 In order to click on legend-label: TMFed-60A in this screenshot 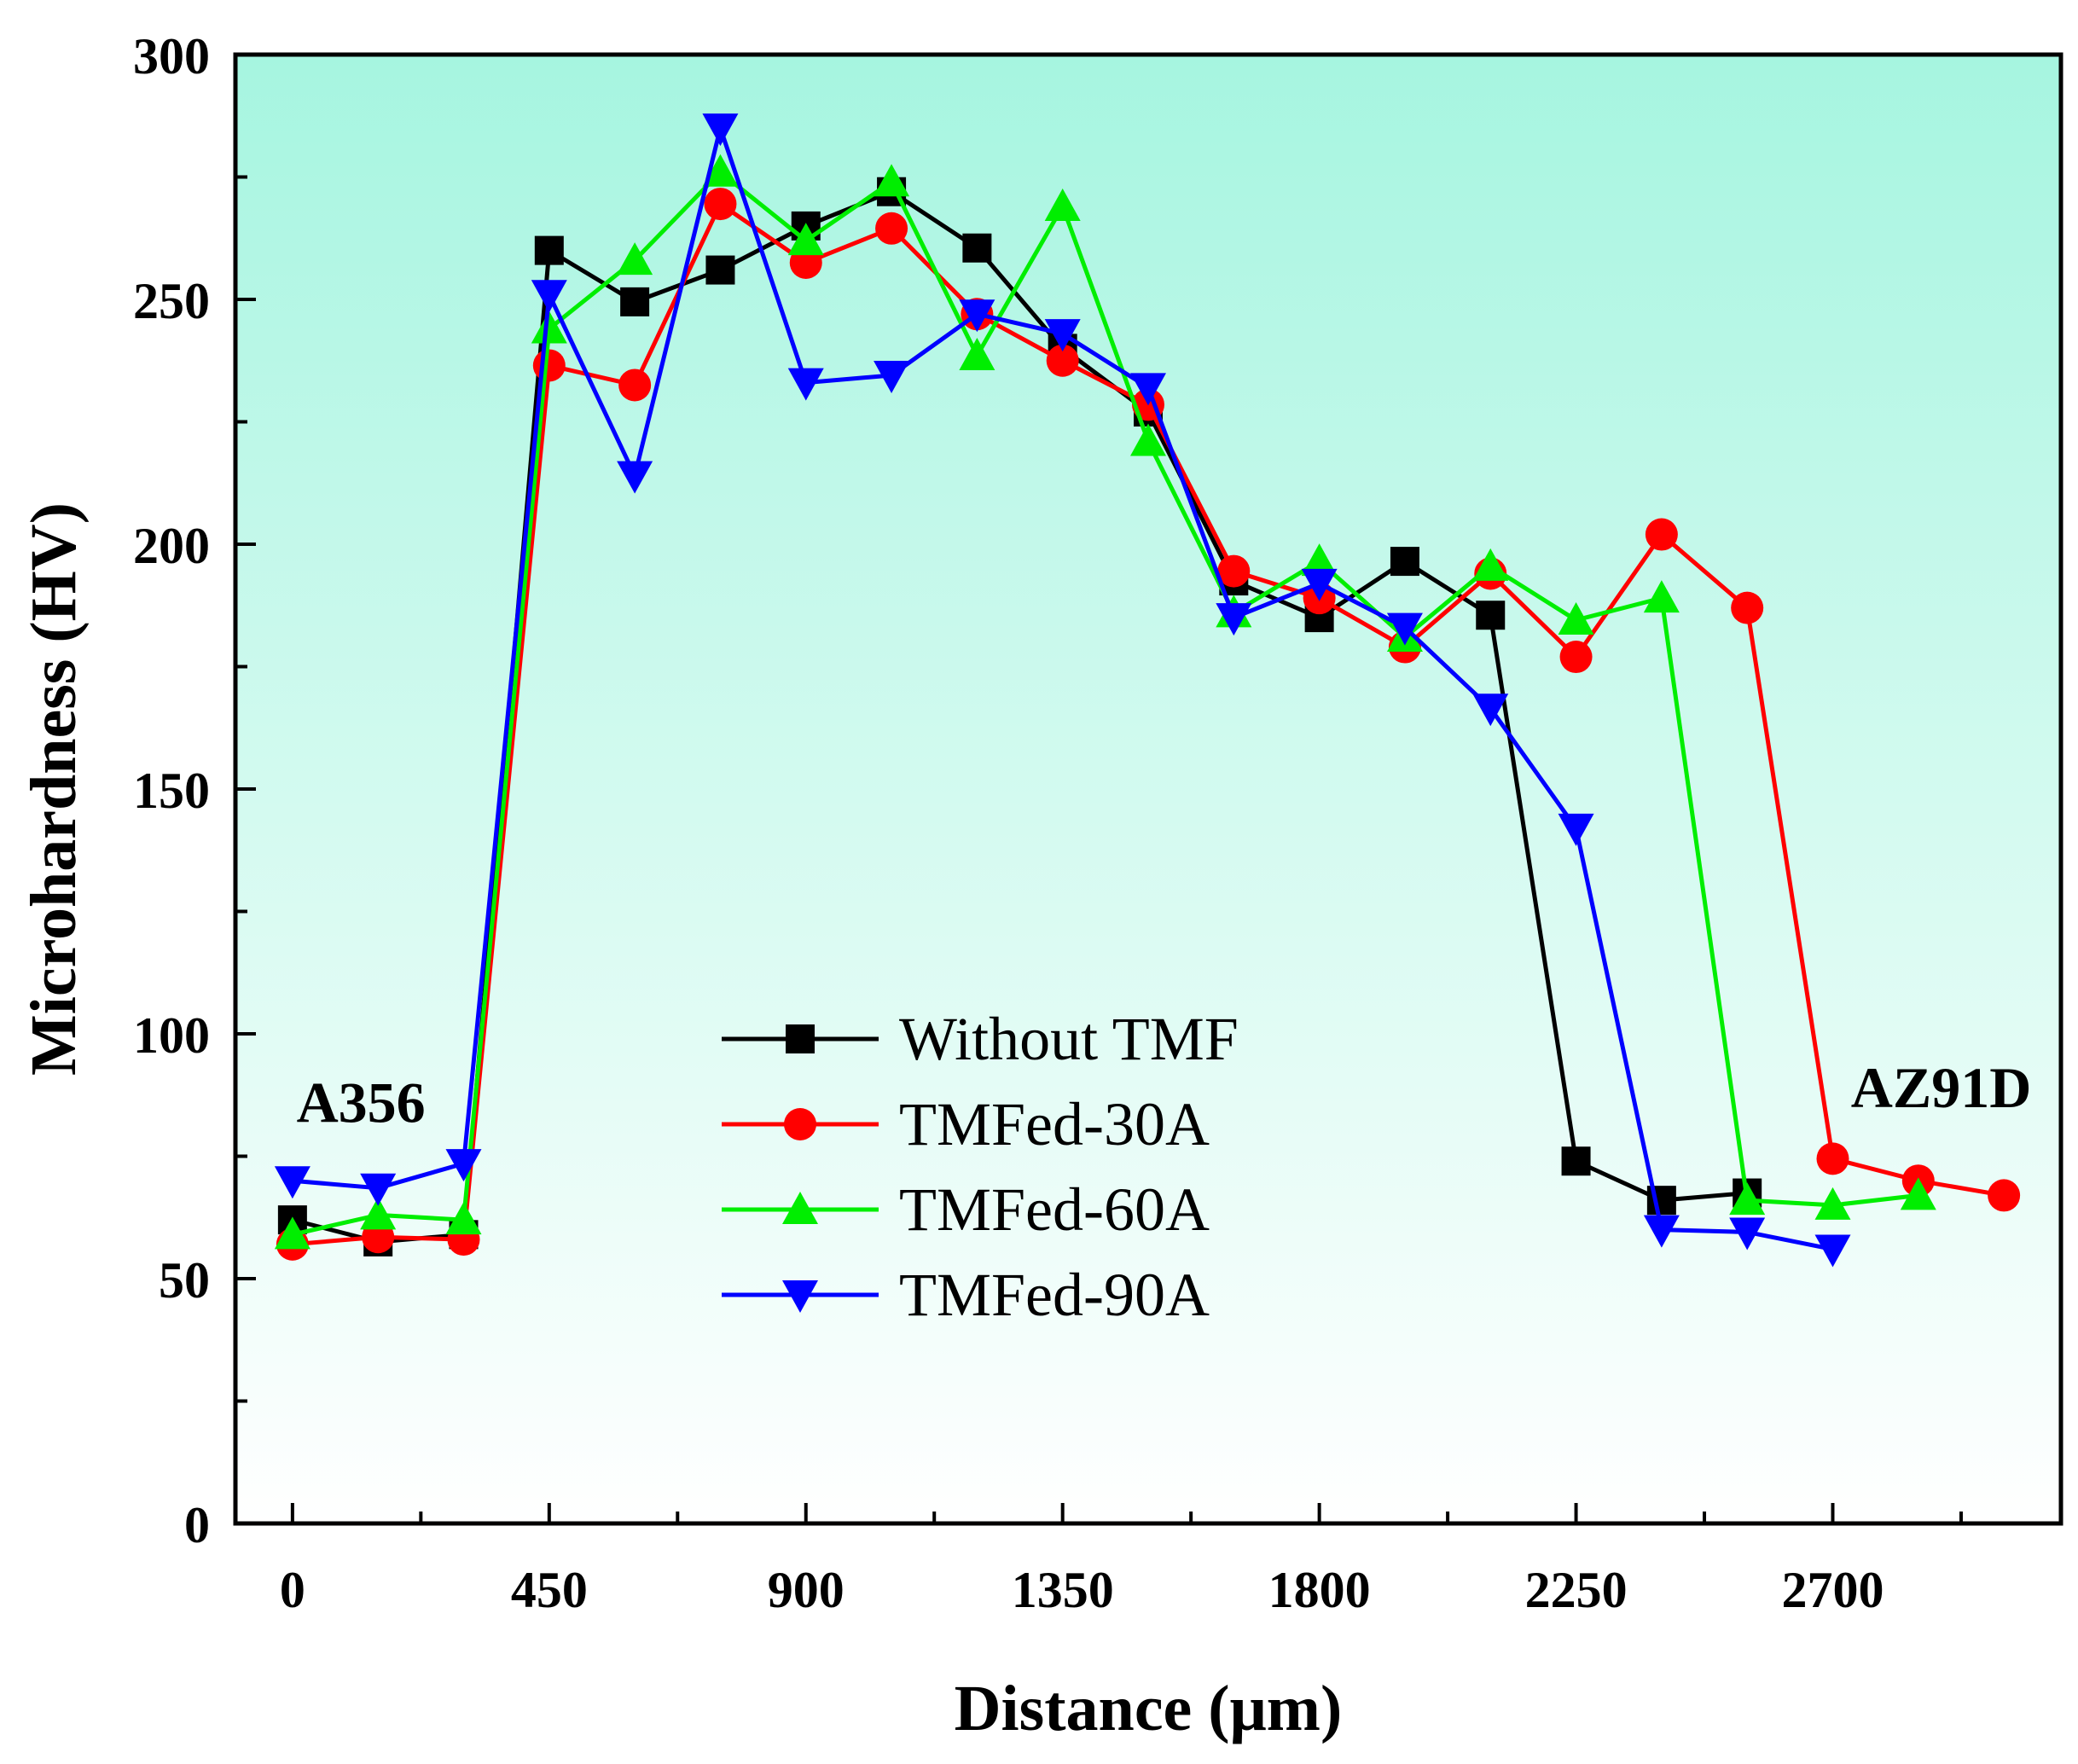, I will do `click(1054, 1209)`.